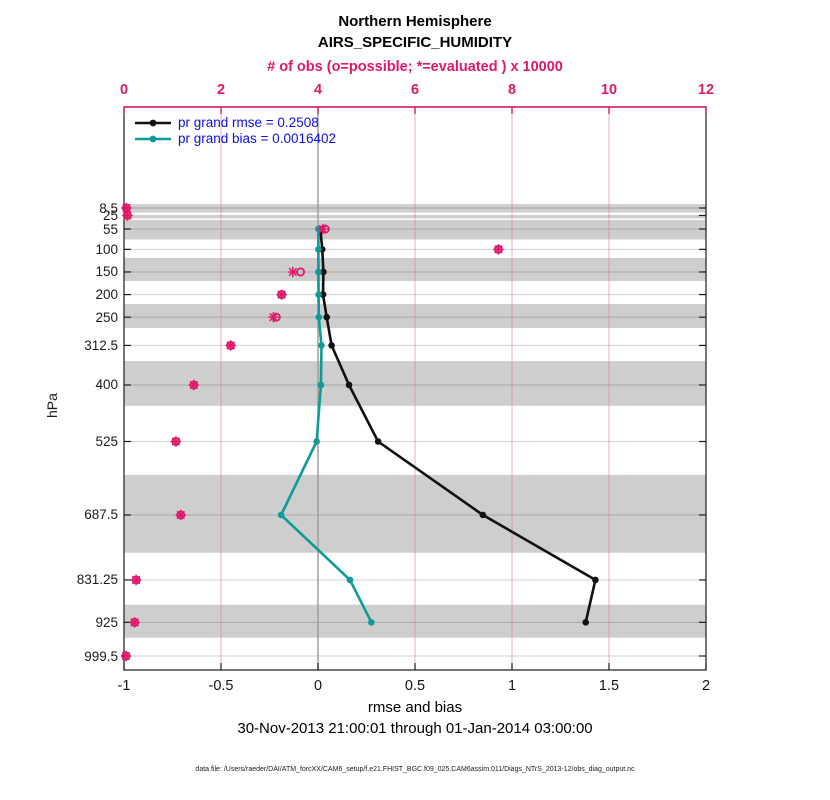 The width and height of the screenshot is (830, 800). I want to click on left-tick-label: 25, so click(110, 215).